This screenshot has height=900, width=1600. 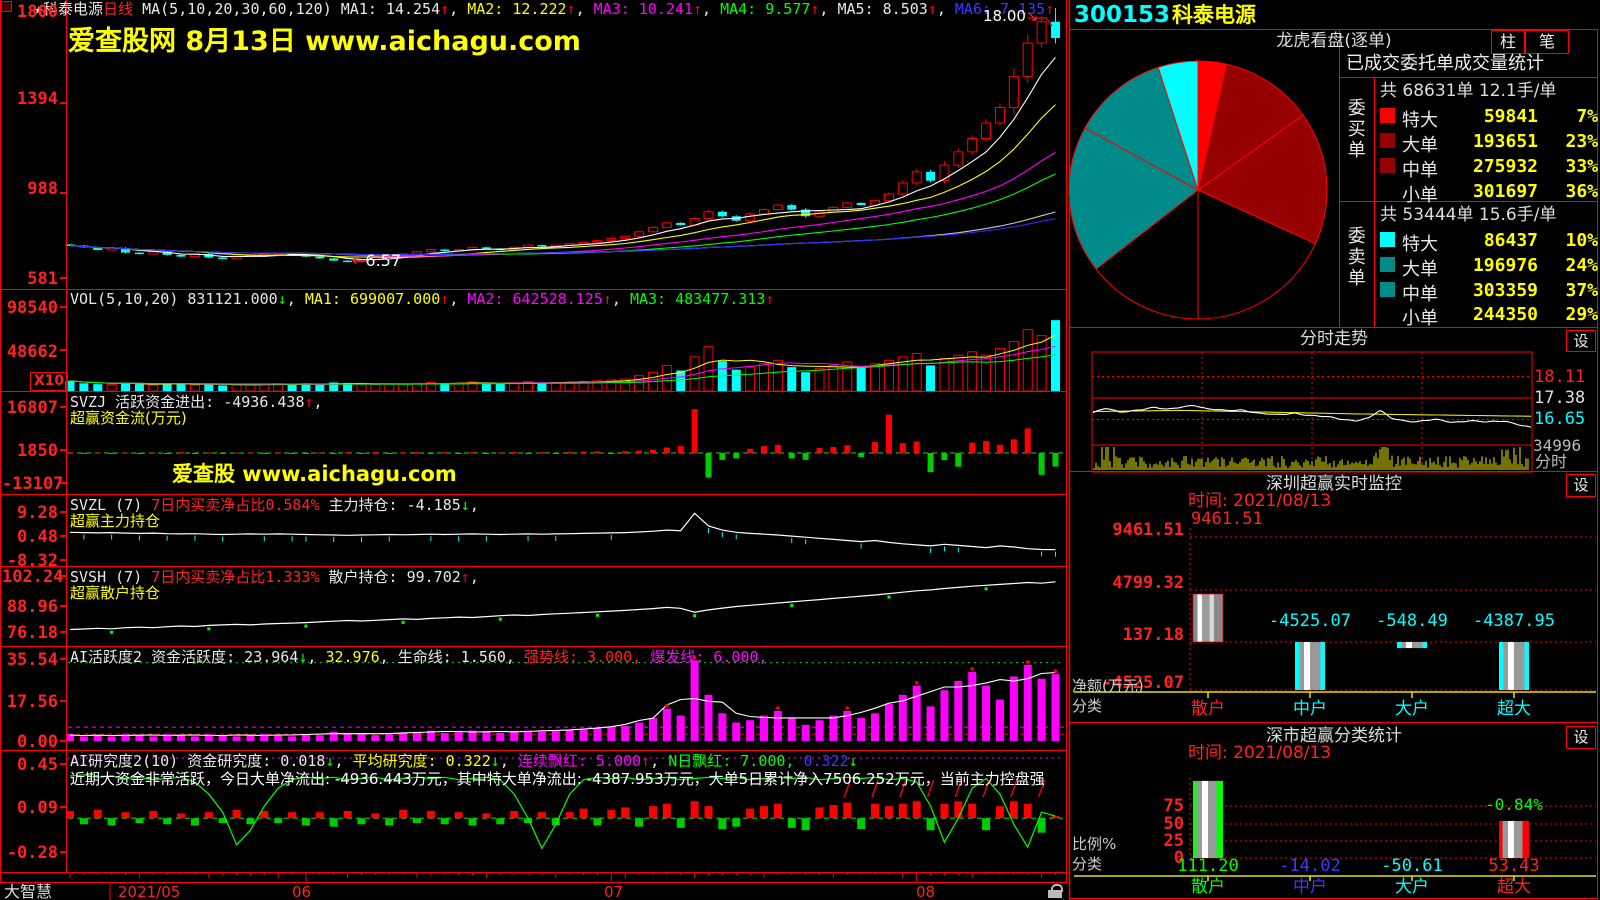 I want to click on classify-bar-label-2: -50.61, so click(x=1412, y=866).